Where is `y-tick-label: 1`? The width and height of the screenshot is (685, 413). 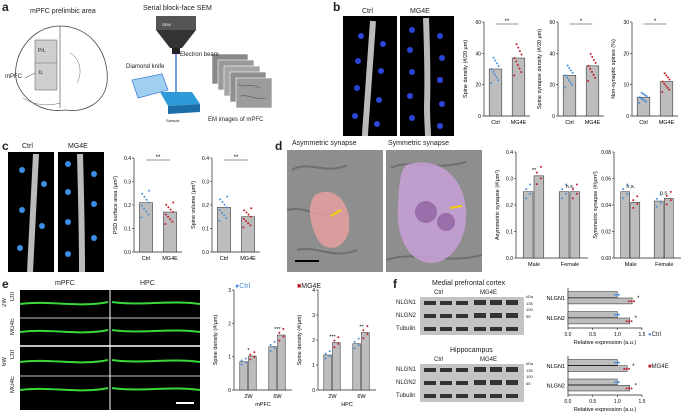
y-tick-label: 1 is located at coordinates (229, 358).